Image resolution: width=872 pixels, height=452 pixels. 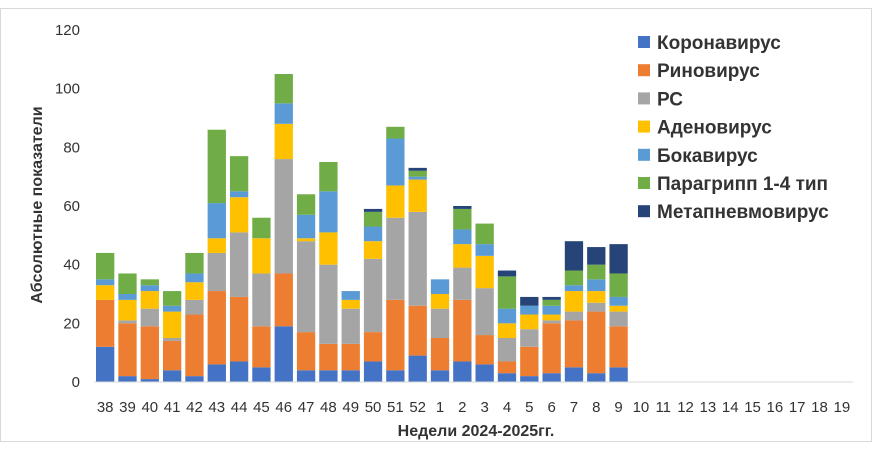 I want to click on x-tick-label: 18, so click(x=819, y=407).